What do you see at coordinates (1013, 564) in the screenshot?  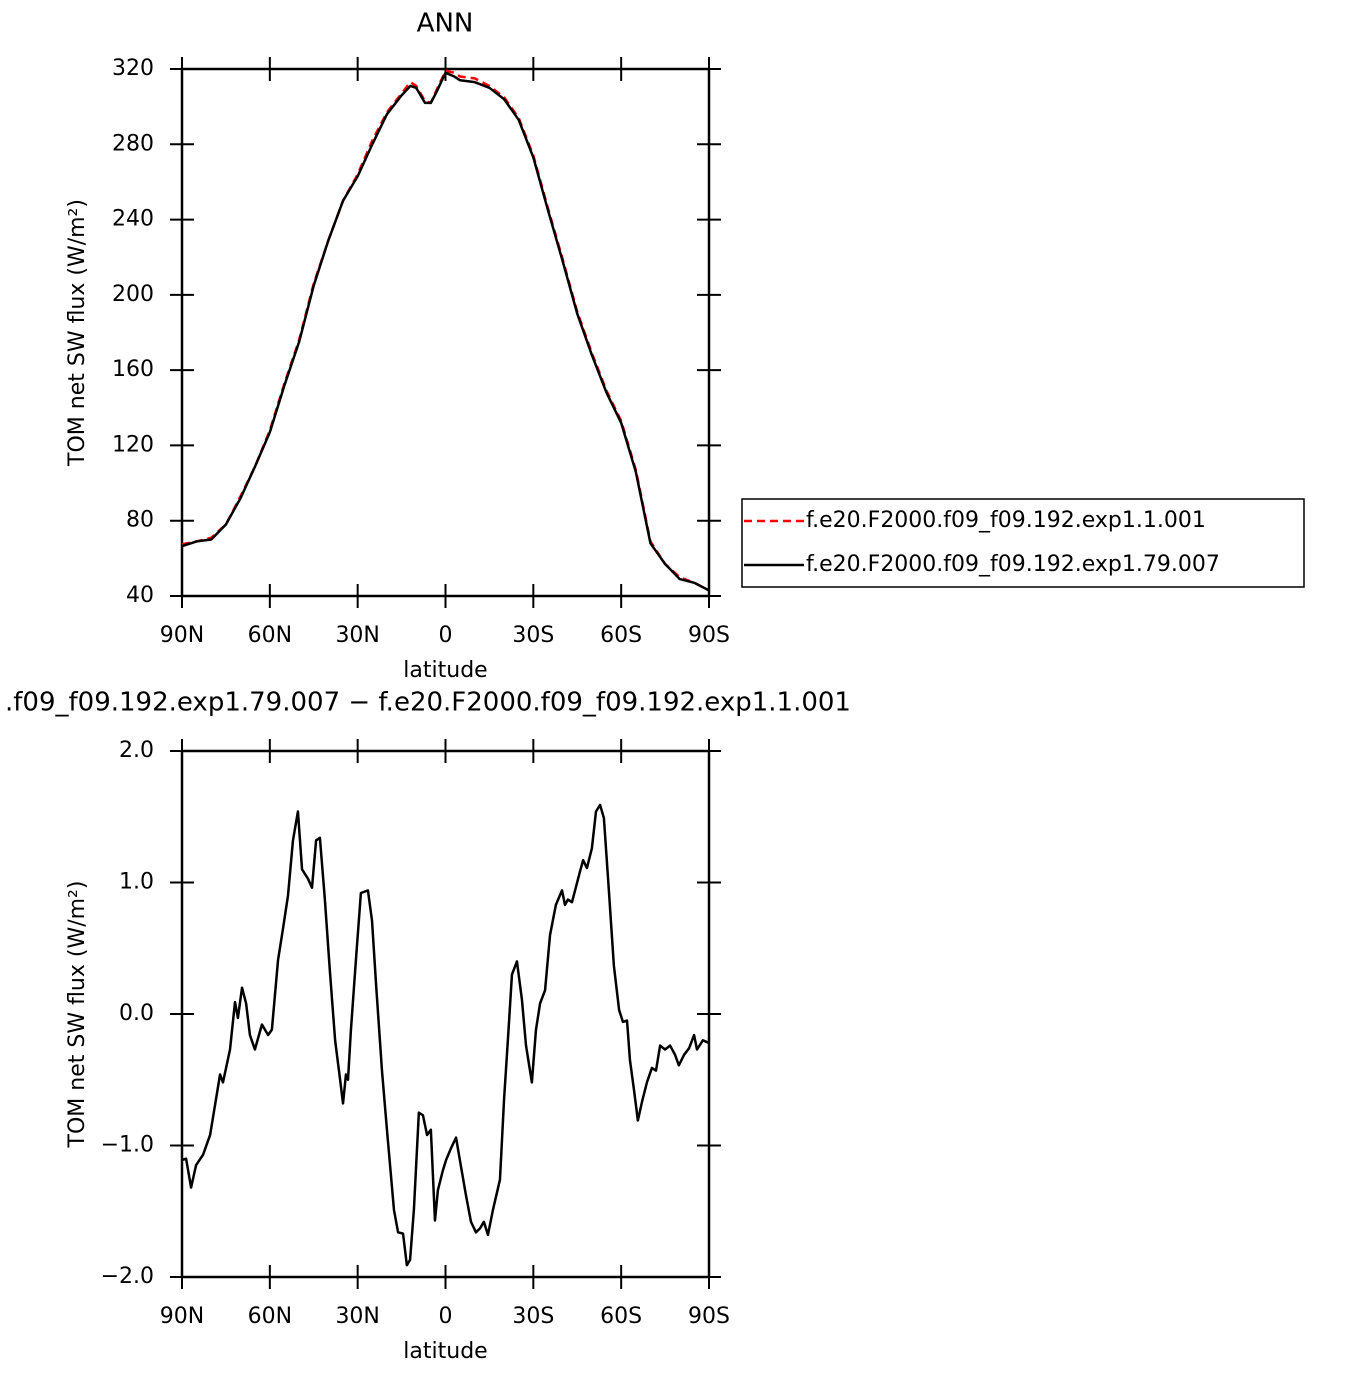 I see `legend-label: f.e20.F2000.f09_f09.192.exp1.79.007` at bounding box center [1013, 564].